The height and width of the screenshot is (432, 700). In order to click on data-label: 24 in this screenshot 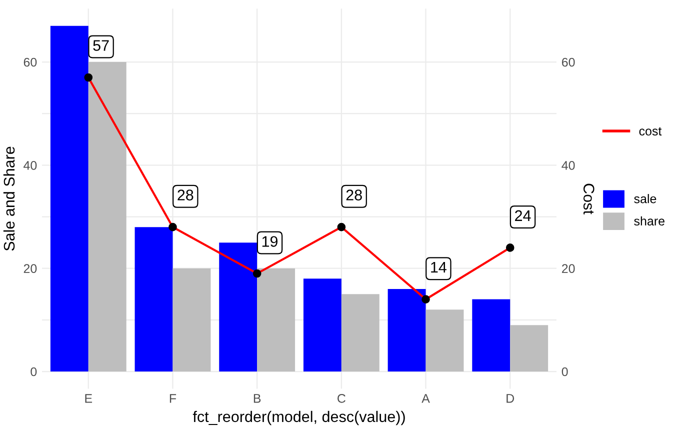, I will do `click(523, 215)`.